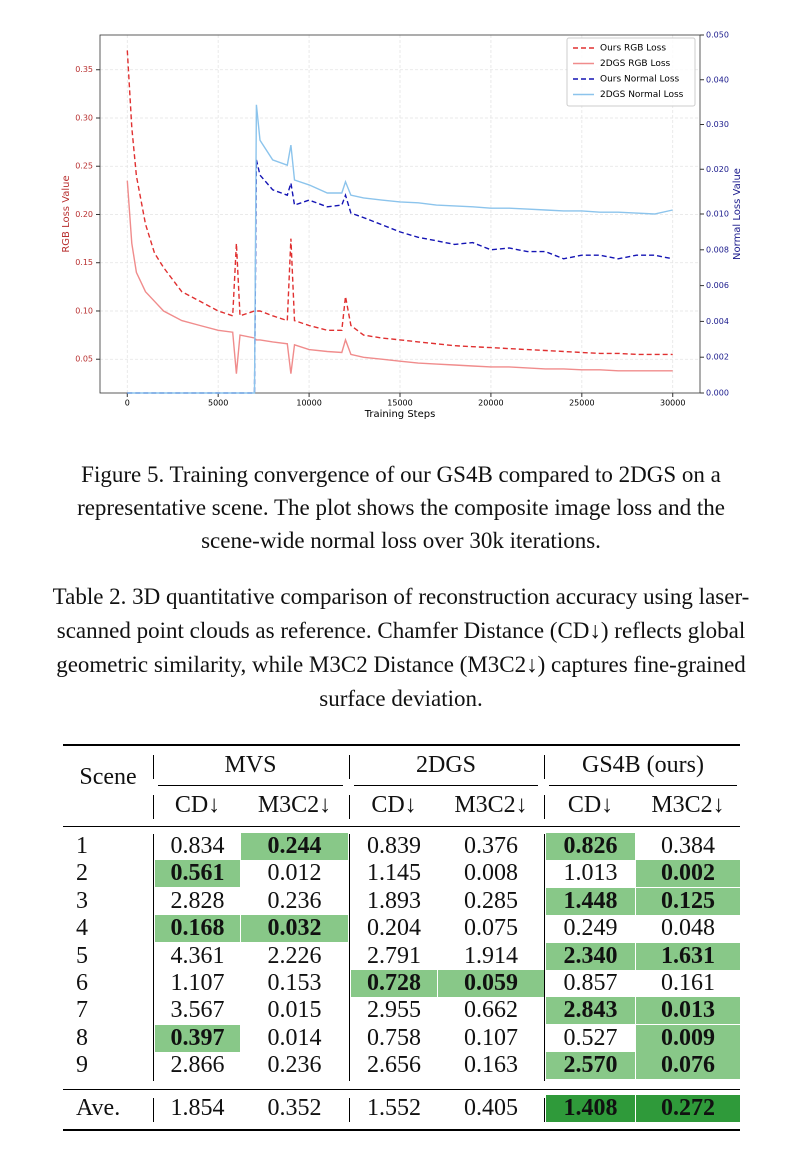 Image resolution: width=802 pixels, height=1156 pixels. What do you see at coordinates (581, 403) in the screenshot?
I see `x-tick-label: 25000` at bounding box center [581, 403].